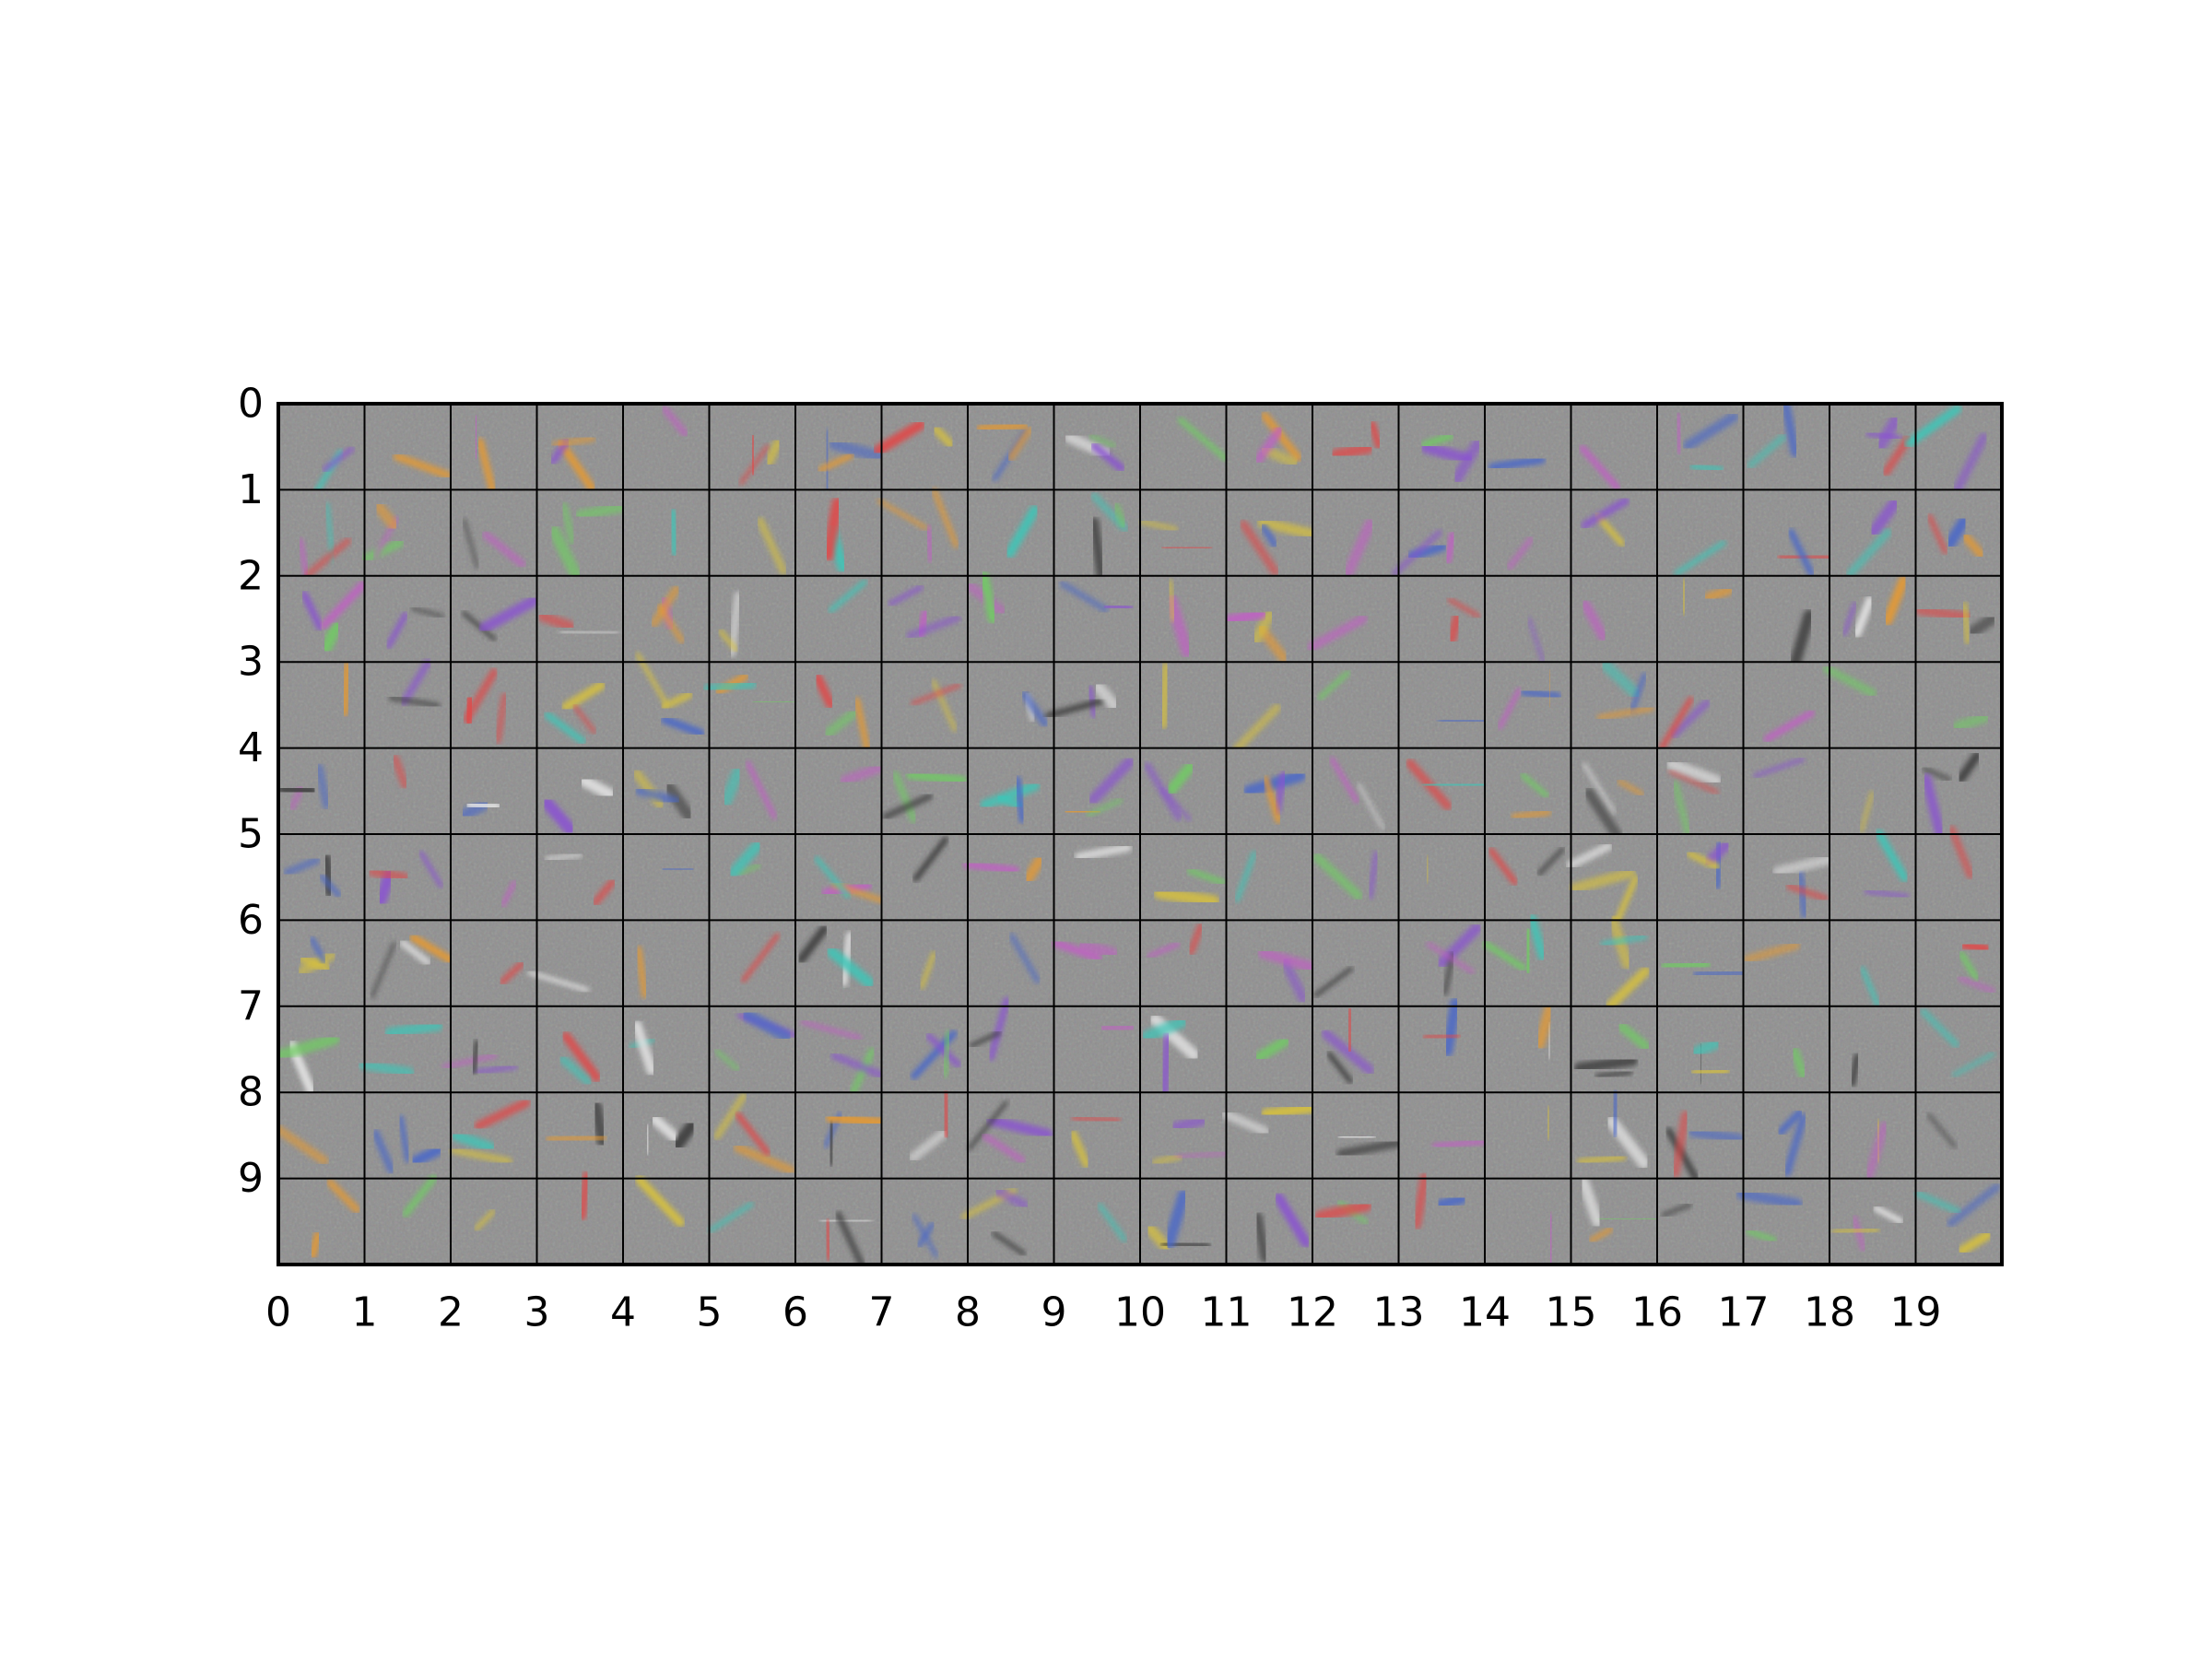 The image size is (2212, 1659). What do you see at coordinates (1829, 1312) in the screenshot?
I see `x-tick-label: 18` at bounding box center [1829, 1312].